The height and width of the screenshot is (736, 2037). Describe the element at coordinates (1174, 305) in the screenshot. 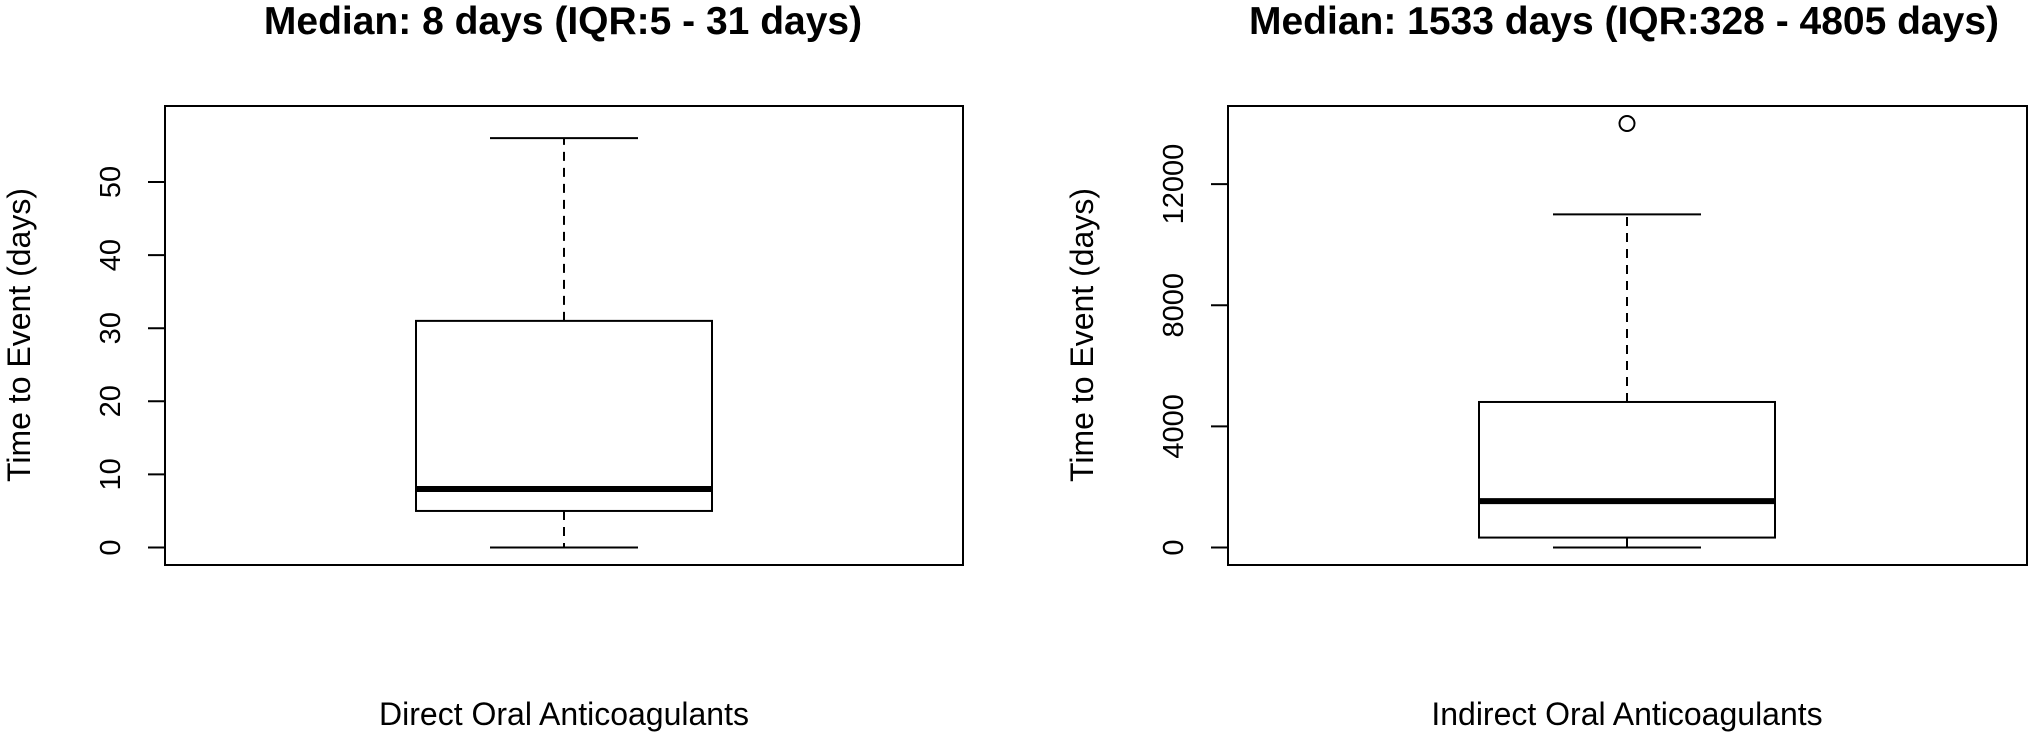

I see `y-tick-label: 8000` at that location.